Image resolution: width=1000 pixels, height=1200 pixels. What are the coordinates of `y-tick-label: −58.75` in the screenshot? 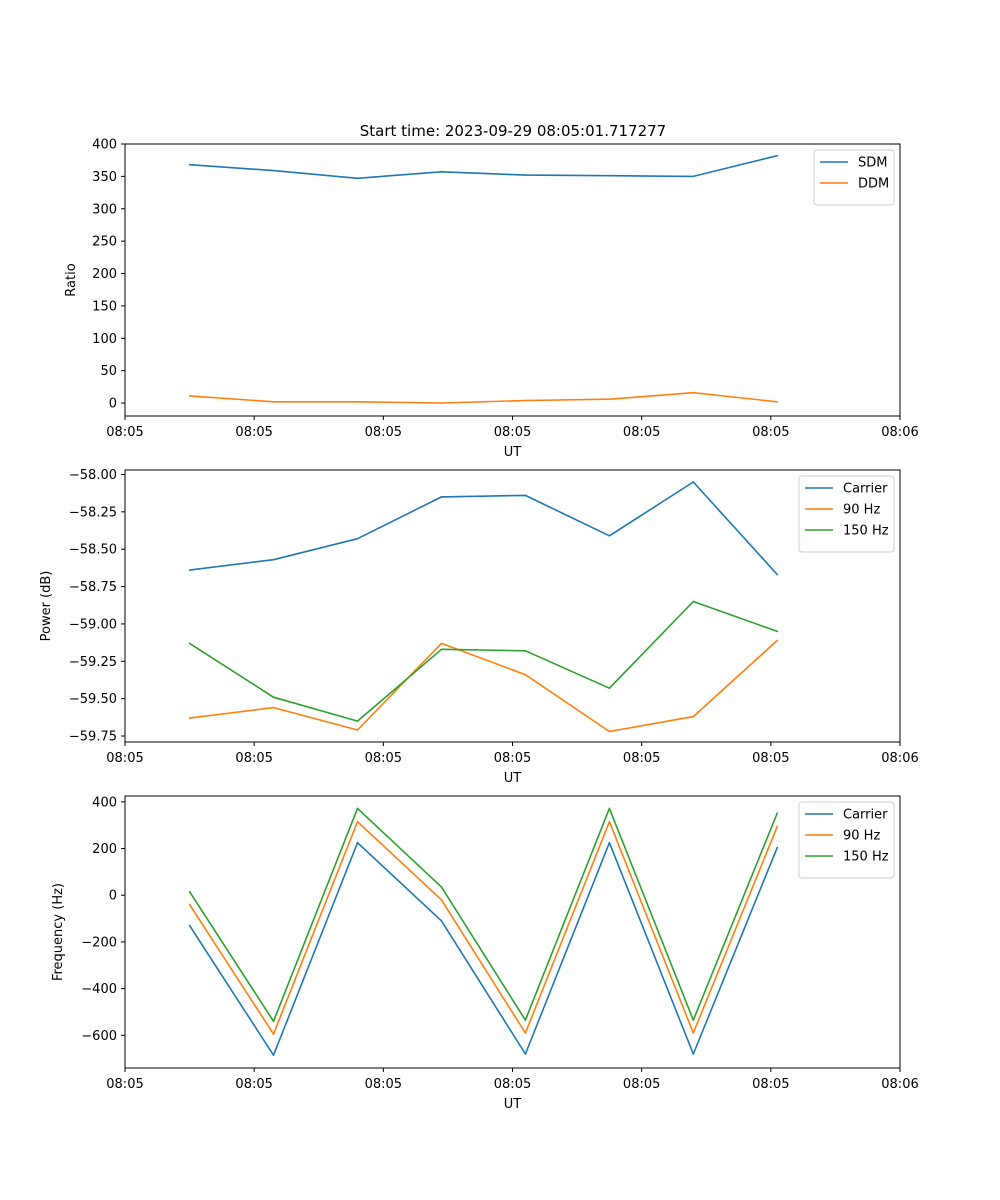 It's located at (93, 587).